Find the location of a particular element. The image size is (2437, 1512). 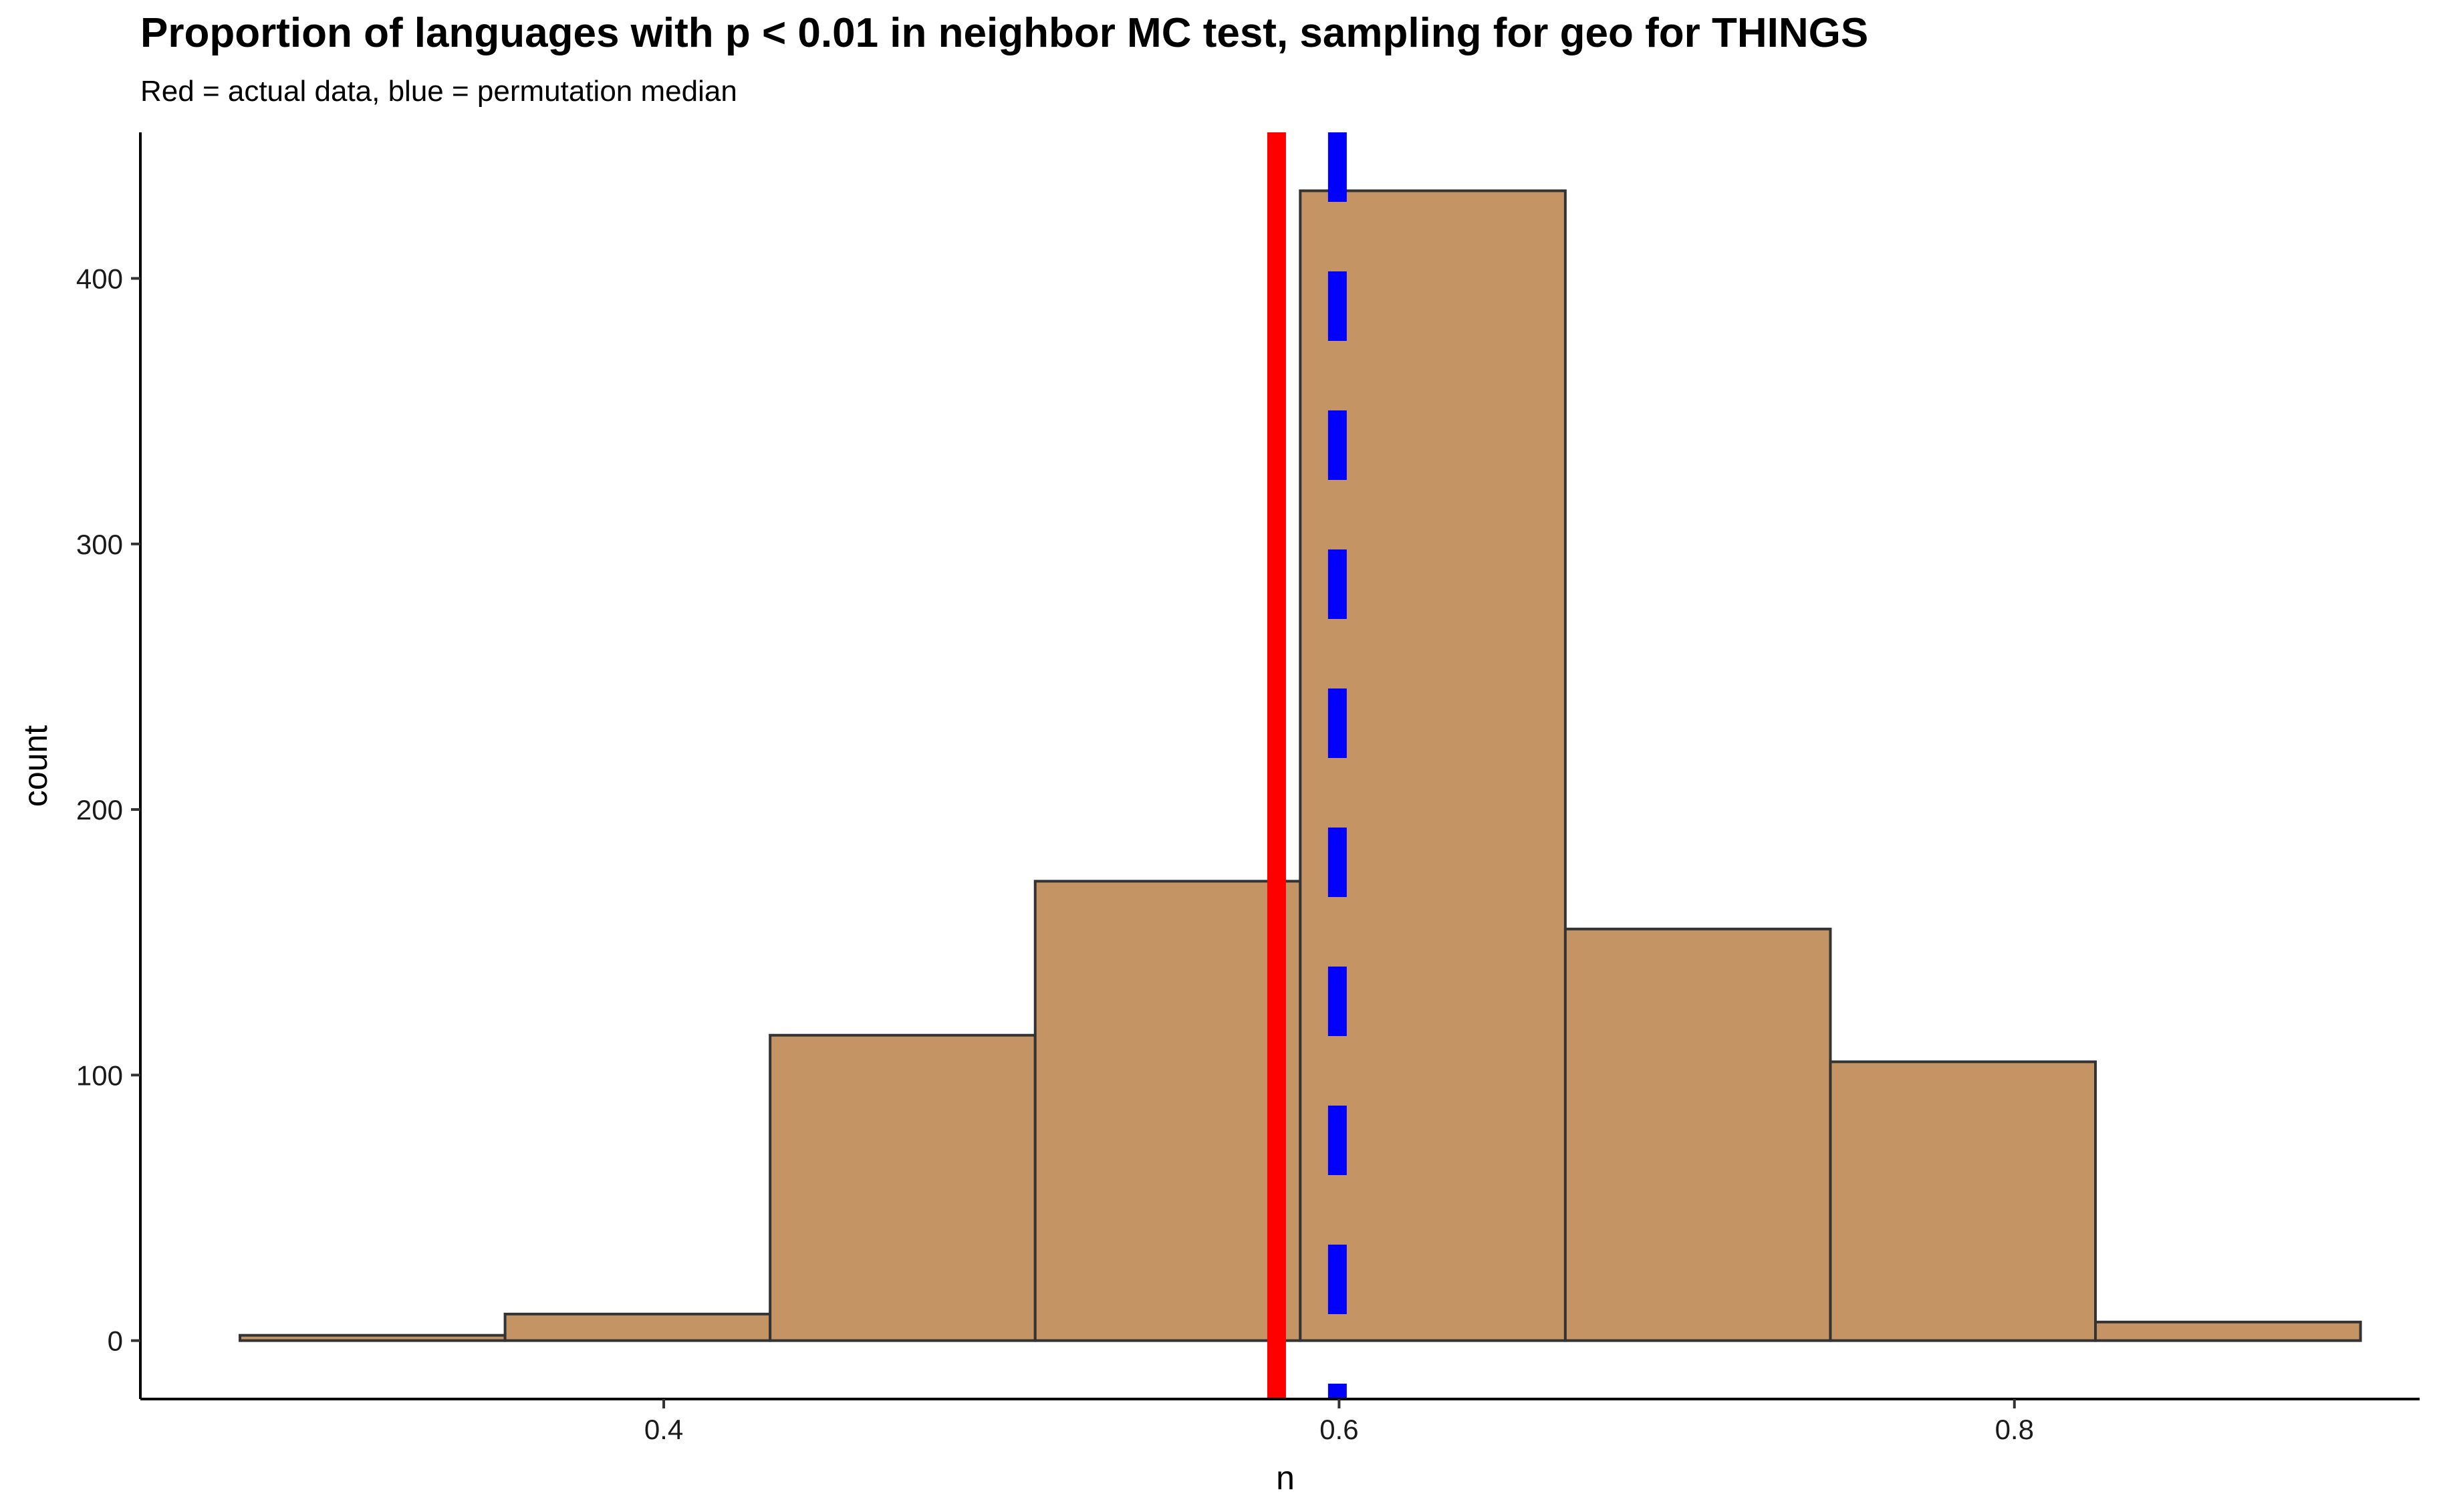

y-tick-label: 300 is located at coordinates (99, 544).